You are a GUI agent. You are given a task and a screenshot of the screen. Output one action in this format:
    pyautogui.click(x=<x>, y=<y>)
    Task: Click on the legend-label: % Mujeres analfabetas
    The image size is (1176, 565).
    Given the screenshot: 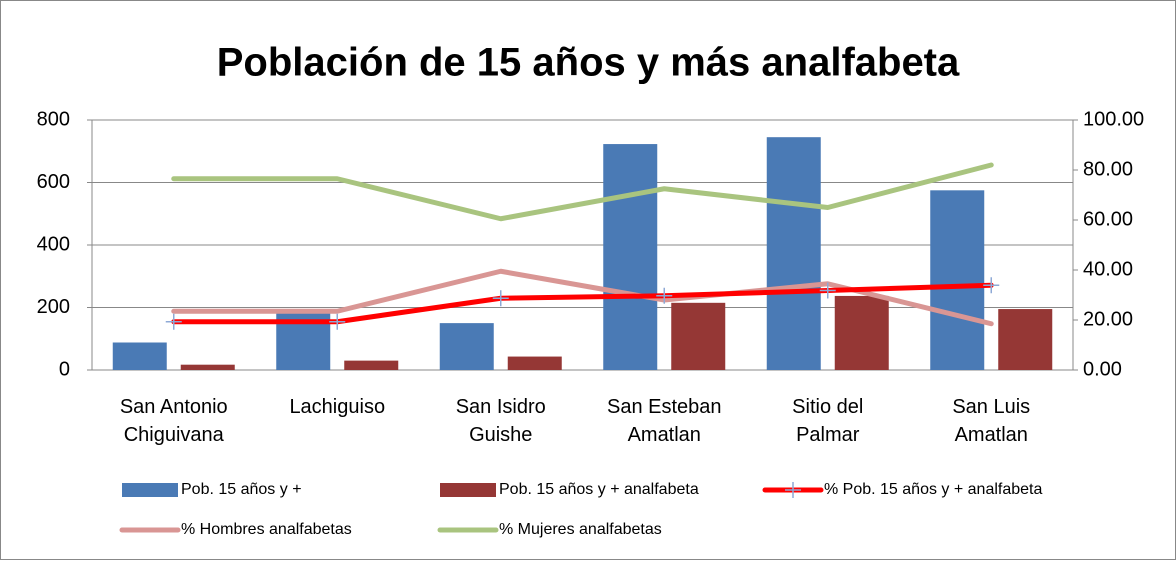 What is the action you would take?
    pyautogui.click(x=580, y=529)
    